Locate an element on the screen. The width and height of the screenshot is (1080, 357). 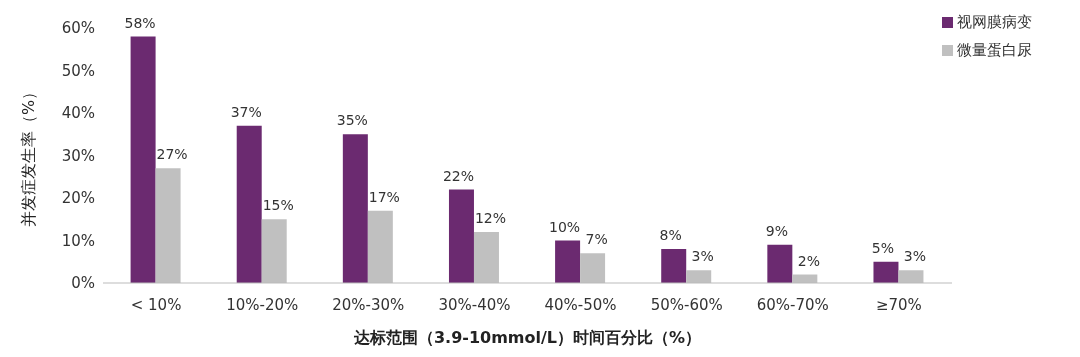
x-tick-label: 20%-30% is located at coordinates (368, 304).